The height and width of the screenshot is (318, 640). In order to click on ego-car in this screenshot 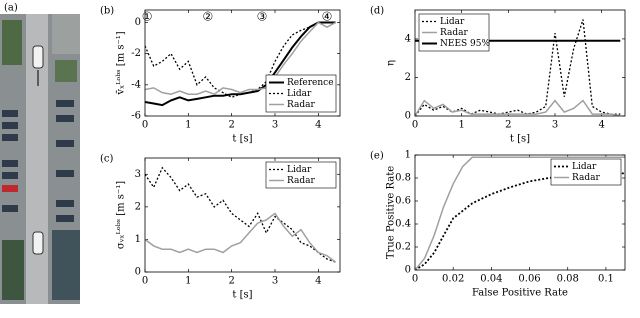, I will do `click(38, 57)`.